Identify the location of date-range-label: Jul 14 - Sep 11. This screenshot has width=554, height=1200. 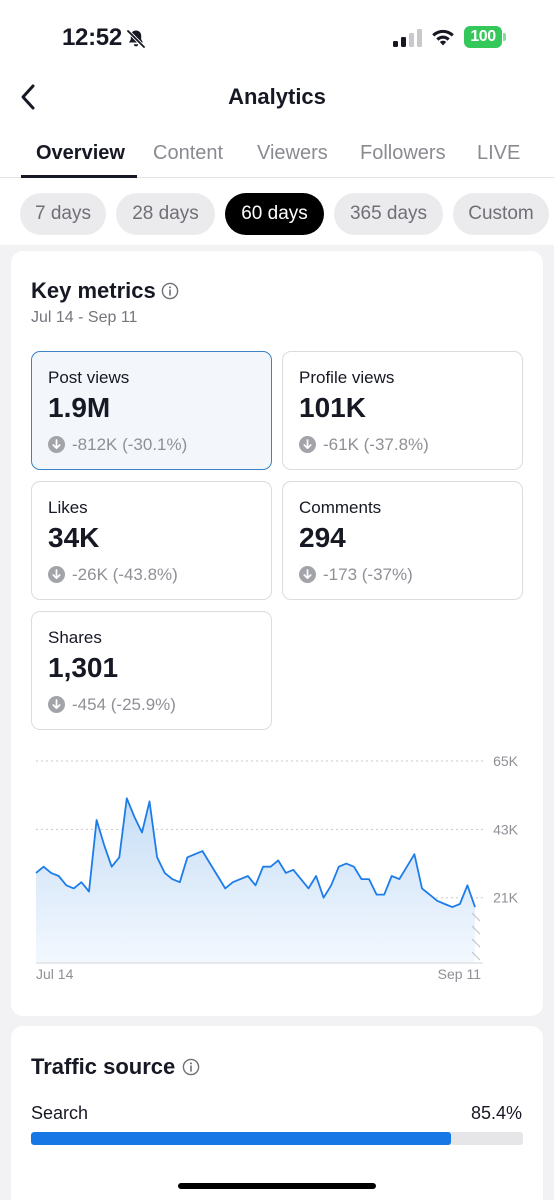
(84, 317).